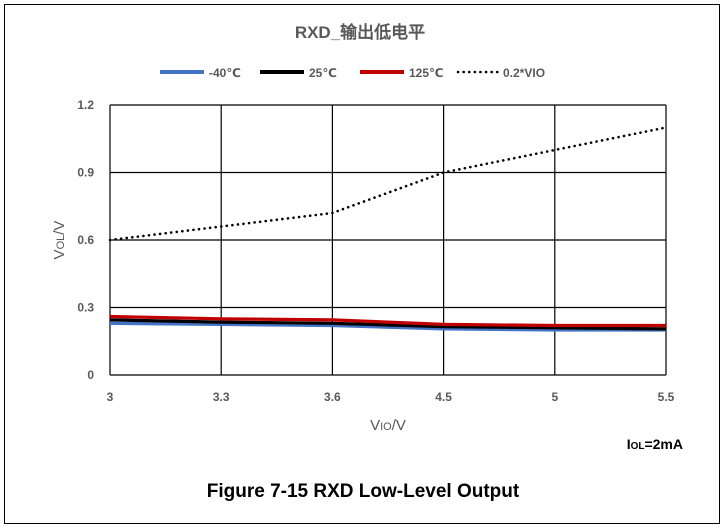 This screenshot has height=529, width=726. Describe the element at coordinates (426, 73) in the screenshot. I see `legend-label: 125℃` at that location.